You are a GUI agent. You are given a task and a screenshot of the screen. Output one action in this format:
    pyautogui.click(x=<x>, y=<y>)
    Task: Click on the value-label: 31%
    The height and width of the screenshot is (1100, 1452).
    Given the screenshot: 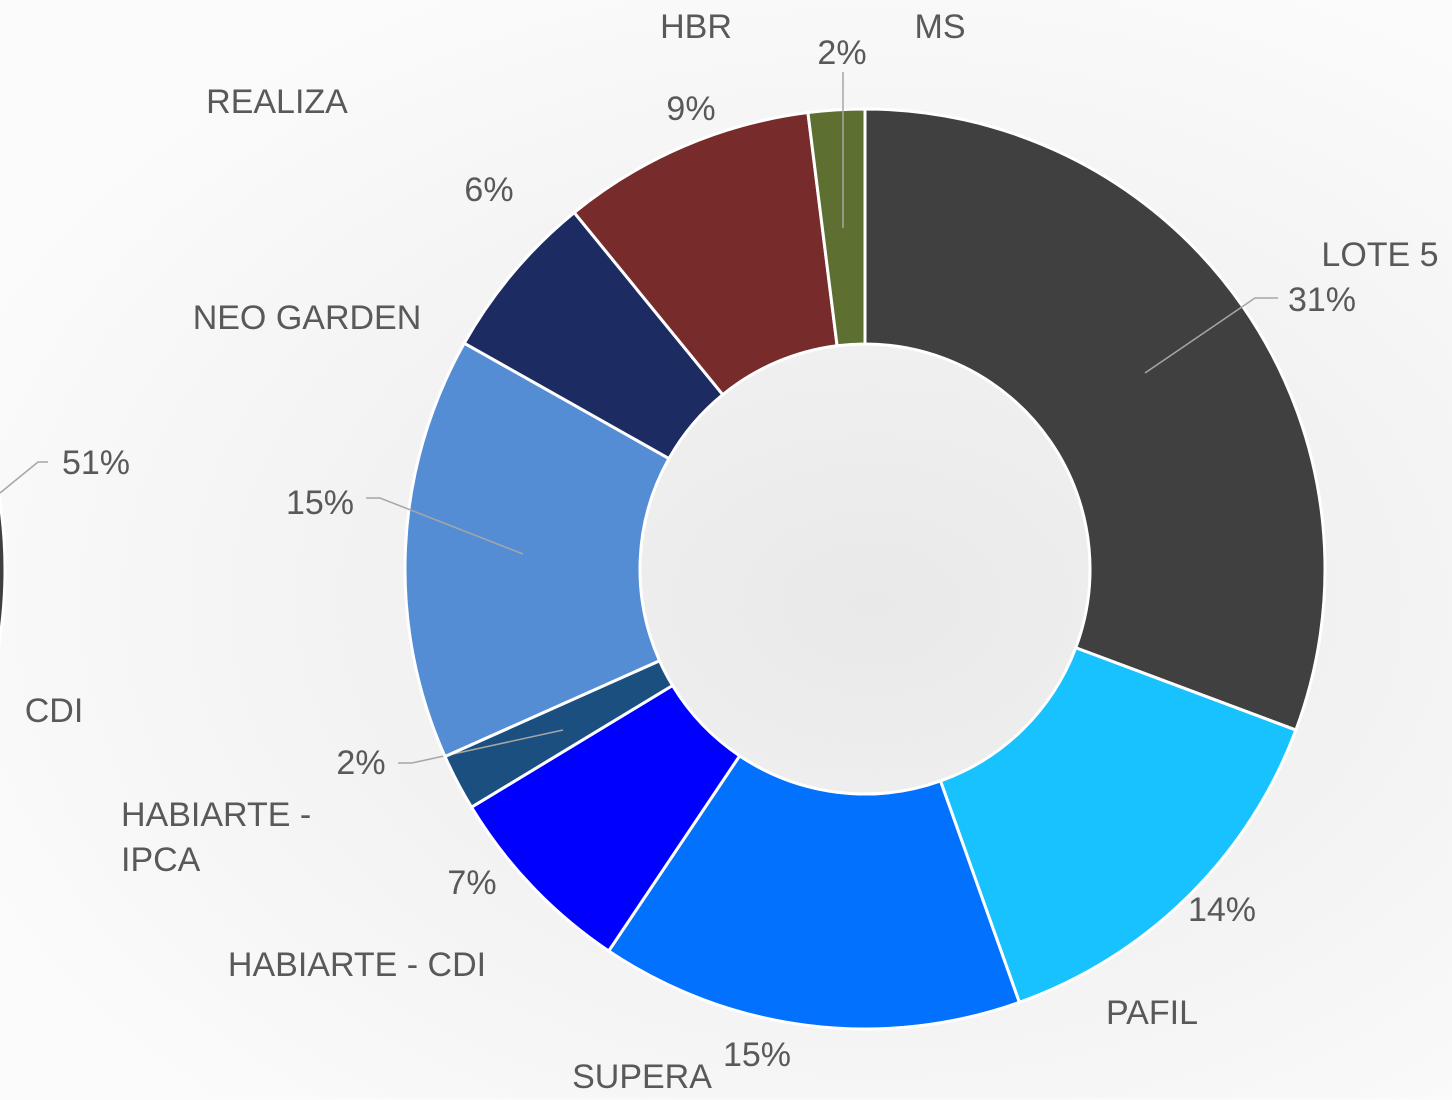 What is the action you would take?
    pyautogui.click(x=1322, y=300)
    